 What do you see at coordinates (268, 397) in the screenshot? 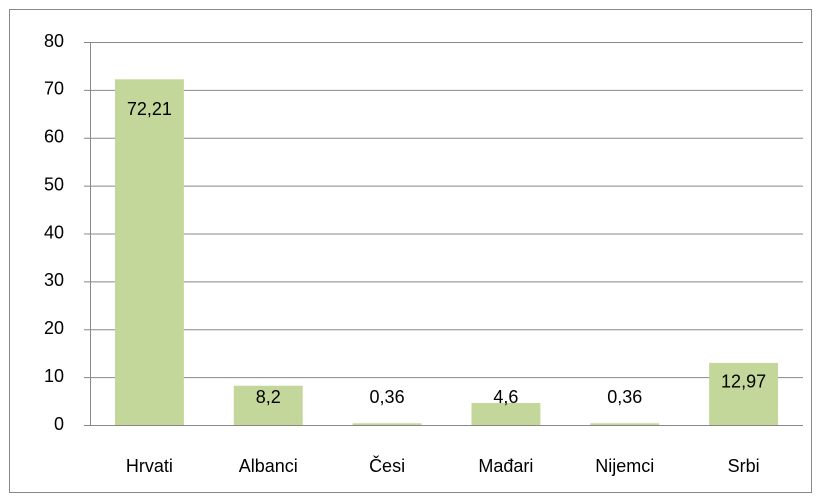
I see `data-label: 8,2` at bounding box center [268, 397].